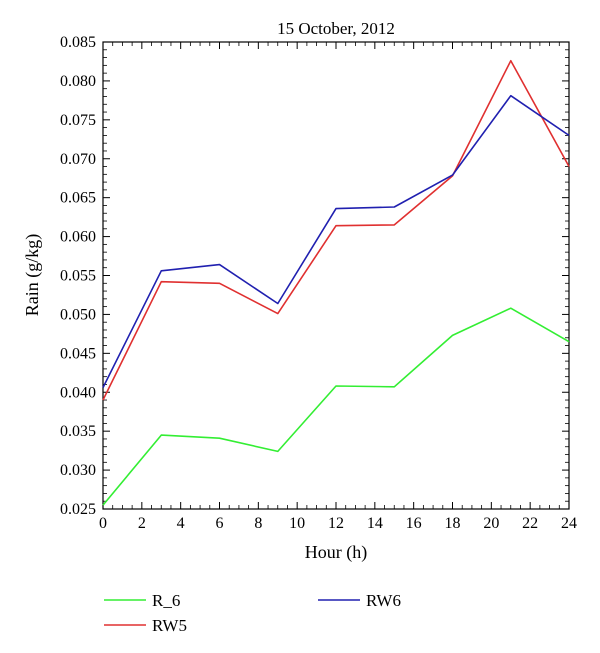 Image resolution: width=600 pixels, height=653 pixels. Describe the element at coordinates (181, 523) in the screenshot. I see `x-tick-label: 4` at that location.